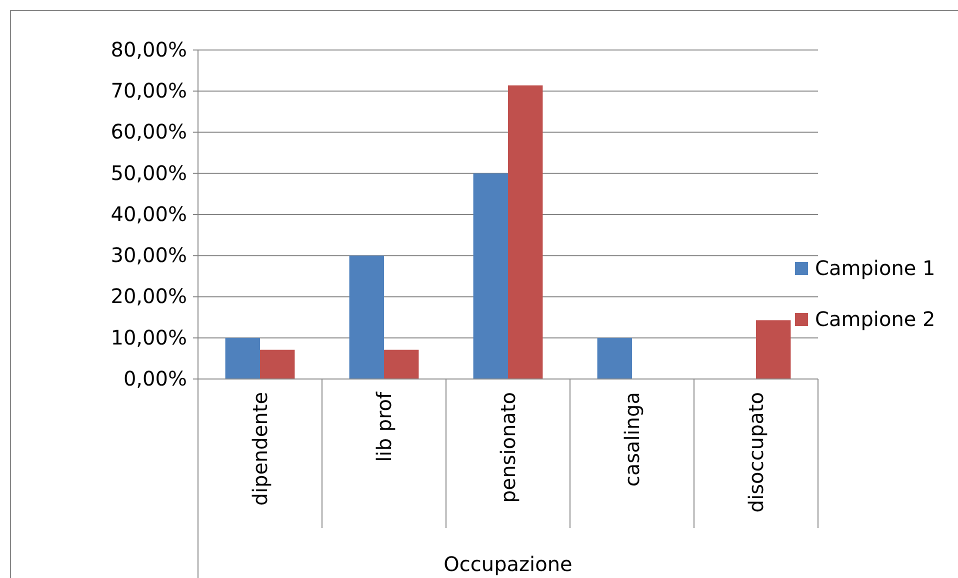 The height and width of the screenshot is (578, 958). Describe the element at coordinates (148, 296) in the screenshot. I see `y-tick-label: 20,00%` at that location.